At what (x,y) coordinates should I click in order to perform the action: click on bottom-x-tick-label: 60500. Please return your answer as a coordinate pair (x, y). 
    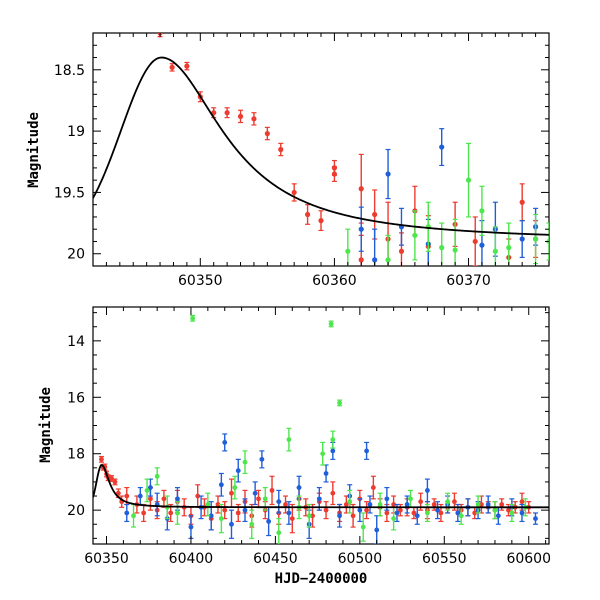
    Looking at the image, I should click on (360, 559).